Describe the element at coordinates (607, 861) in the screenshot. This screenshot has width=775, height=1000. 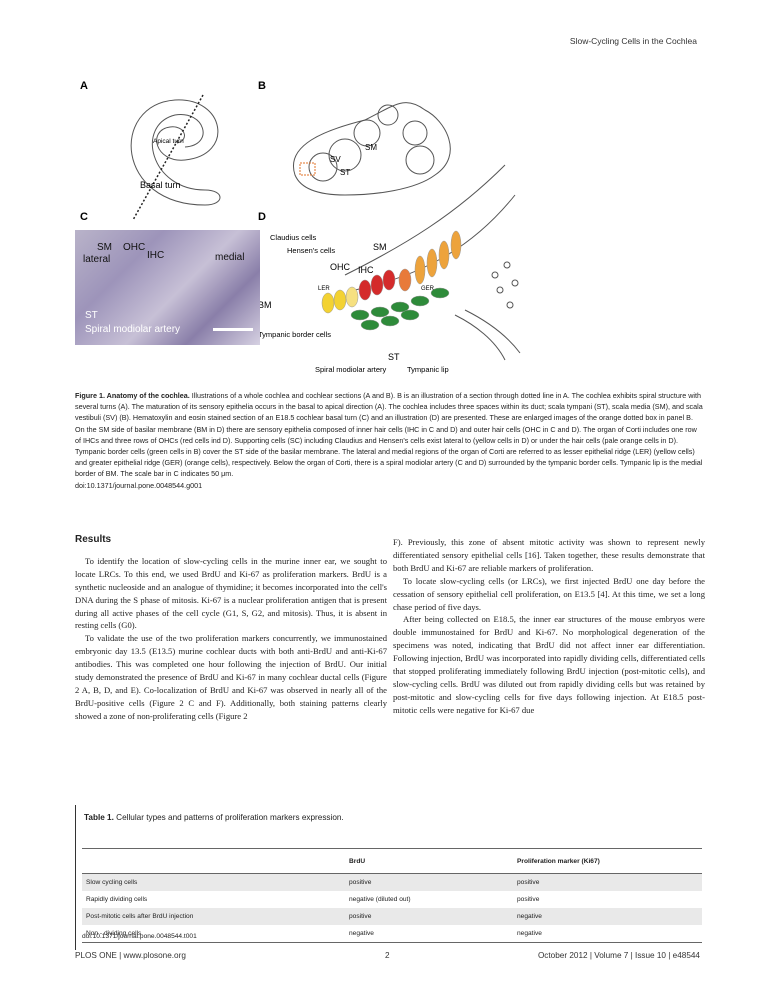
I see `table-header-cell: Proliferation marker (Ki67)` at that location.